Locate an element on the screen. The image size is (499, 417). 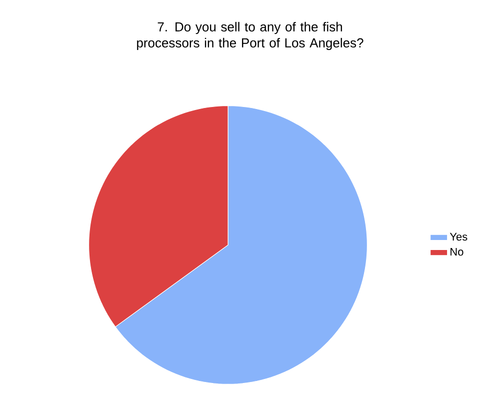
legend-label: Yes is located at coordinates (459, 236).